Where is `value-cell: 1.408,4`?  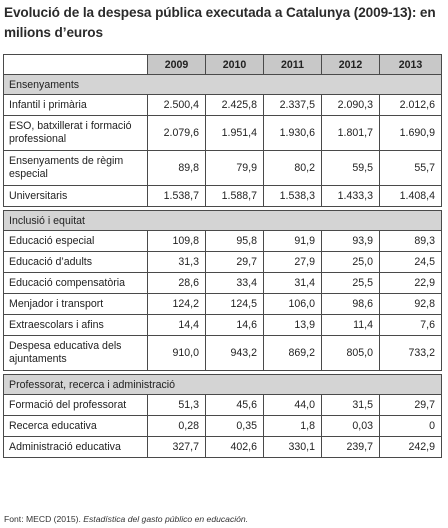
value-cell: 1.408,4 is located at coordinates (410, 196).